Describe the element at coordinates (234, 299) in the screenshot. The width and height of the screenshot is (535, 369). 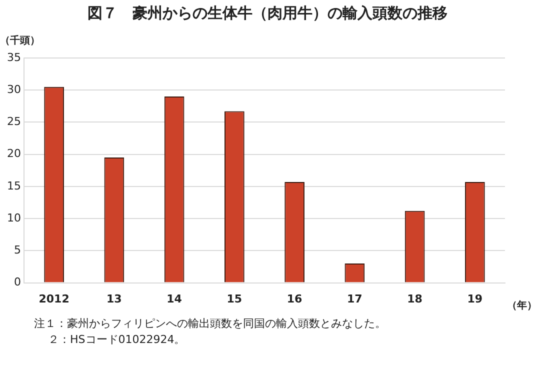
I see `x-tick-label: 15` at that location.